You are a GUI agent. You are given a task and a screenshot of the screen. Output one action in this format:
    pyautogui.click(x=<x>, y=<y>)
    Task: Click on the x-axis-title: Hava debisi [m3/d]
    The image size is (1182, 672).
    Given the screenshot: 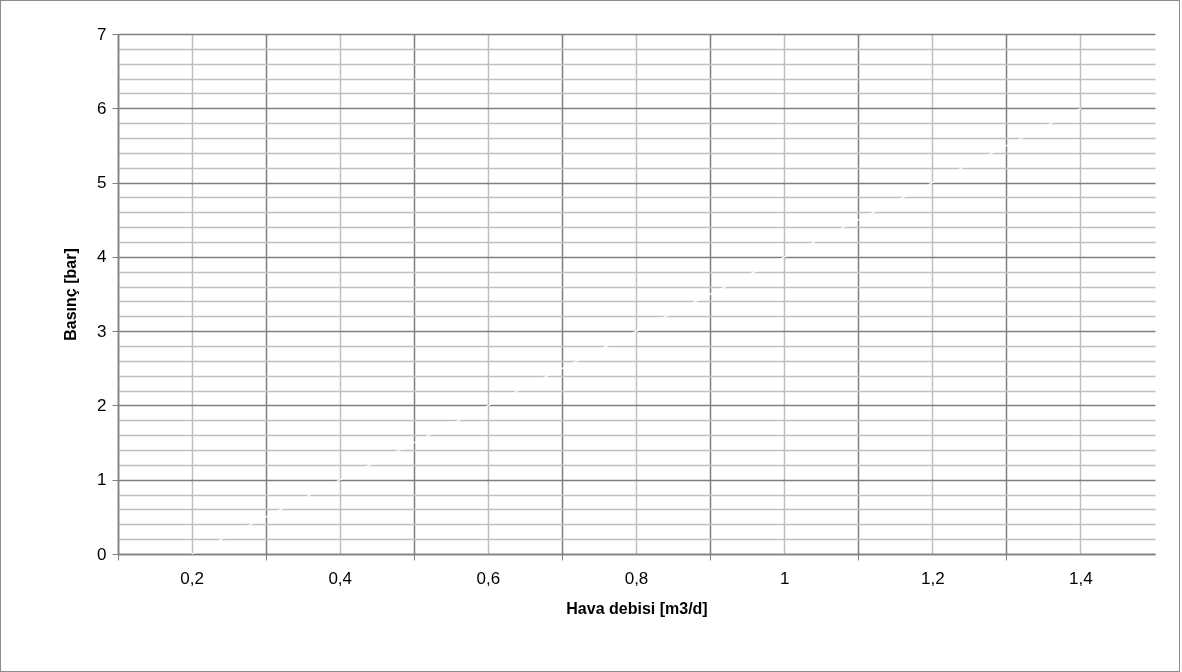 What is the action you would take?
    pyautogui.click(x=637, y=608)
    